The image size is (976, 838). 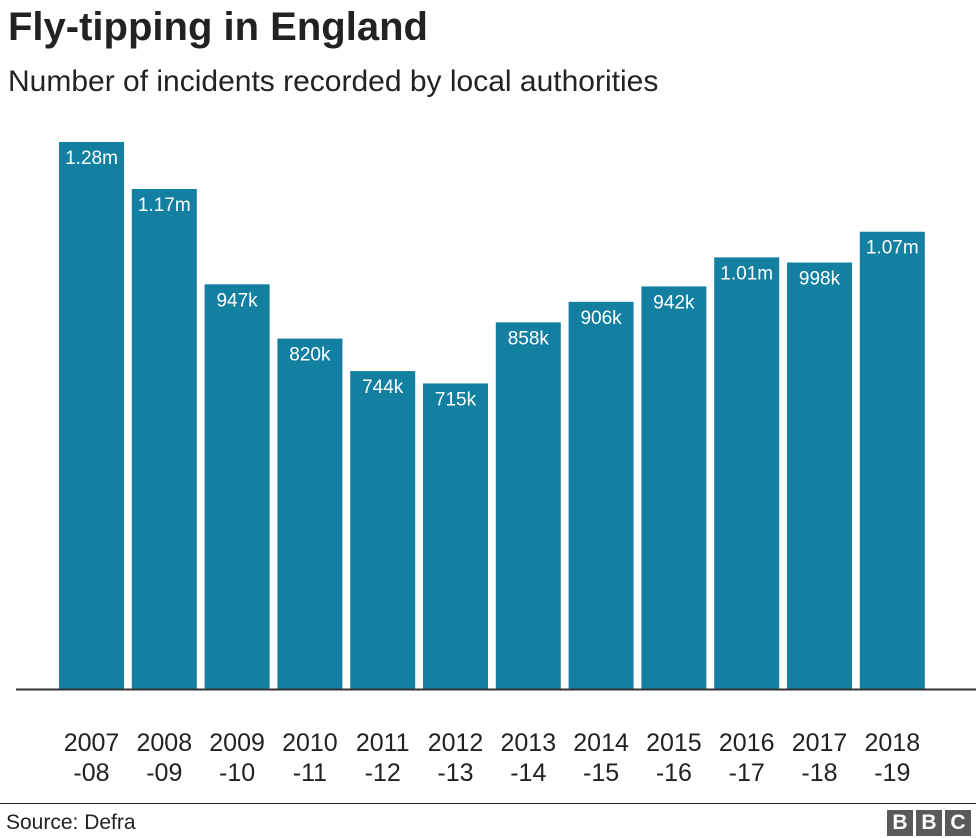 What do you see at coordinates (601, 773) in the screenshot?
I see `x-tick-label: -15` at bounding box center [601, 773].